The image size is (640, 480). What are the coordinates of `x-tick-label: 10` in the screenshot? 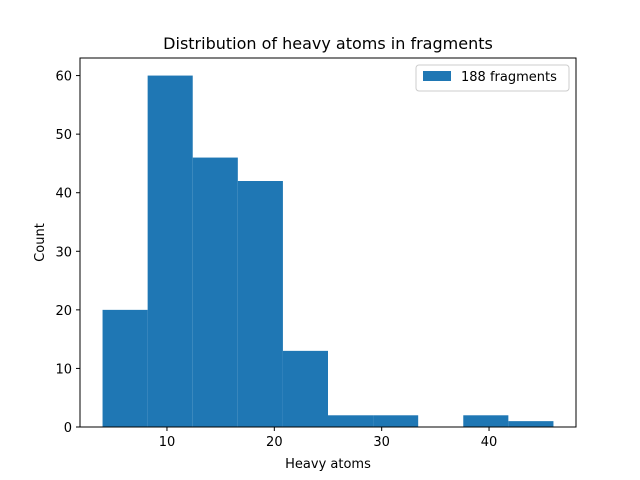 It's located at (167, 442).